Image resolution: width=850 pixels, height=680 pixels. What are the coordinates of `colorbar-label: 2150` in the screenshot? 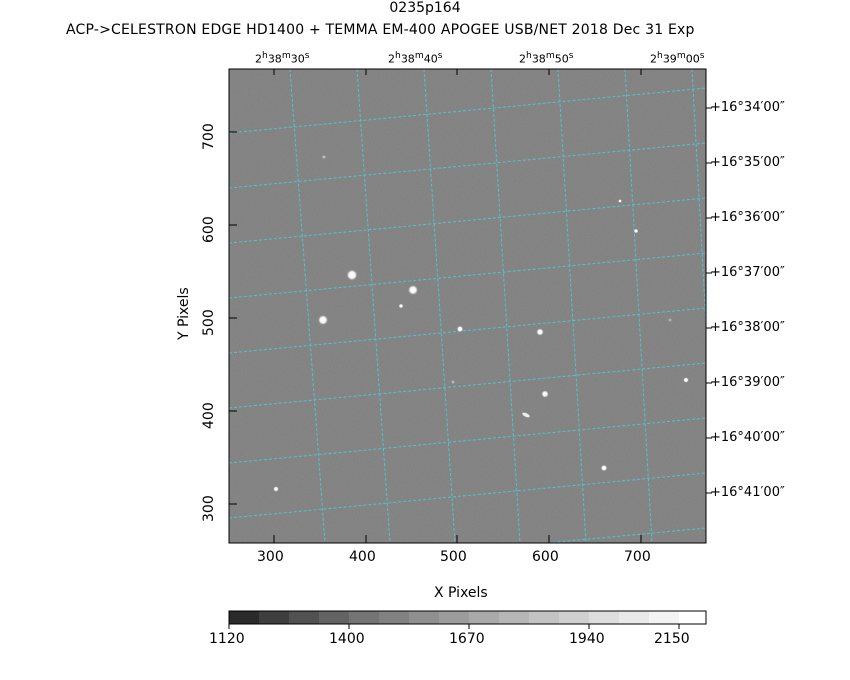 It's located at (672, 639).